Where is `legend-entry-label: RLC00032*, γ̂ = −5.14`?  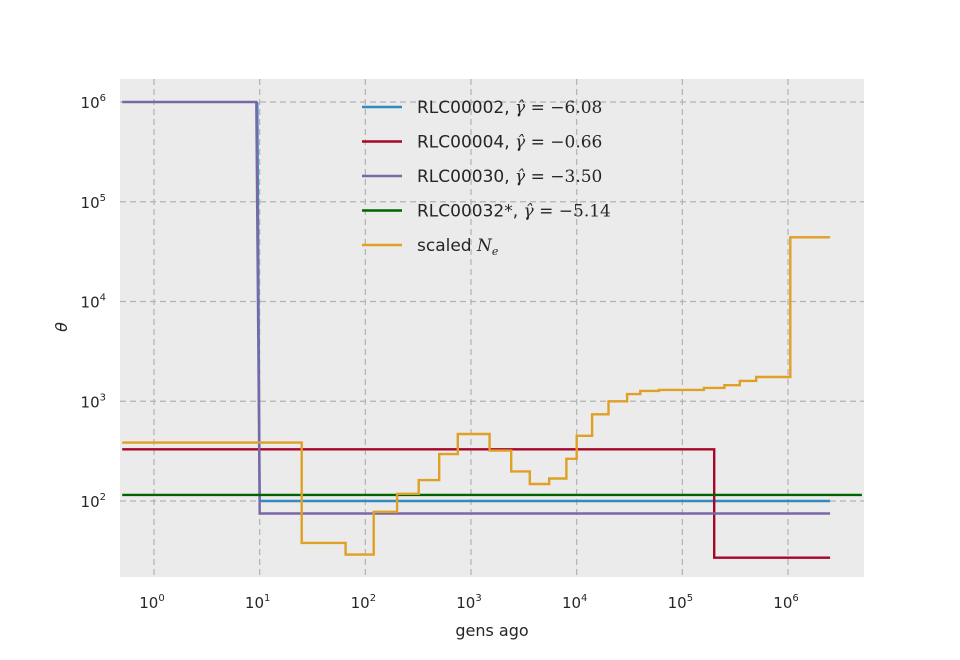 legend-entry-label: RLC00032*, γ̂ = −5.14 is located at coordinates (514, 212).